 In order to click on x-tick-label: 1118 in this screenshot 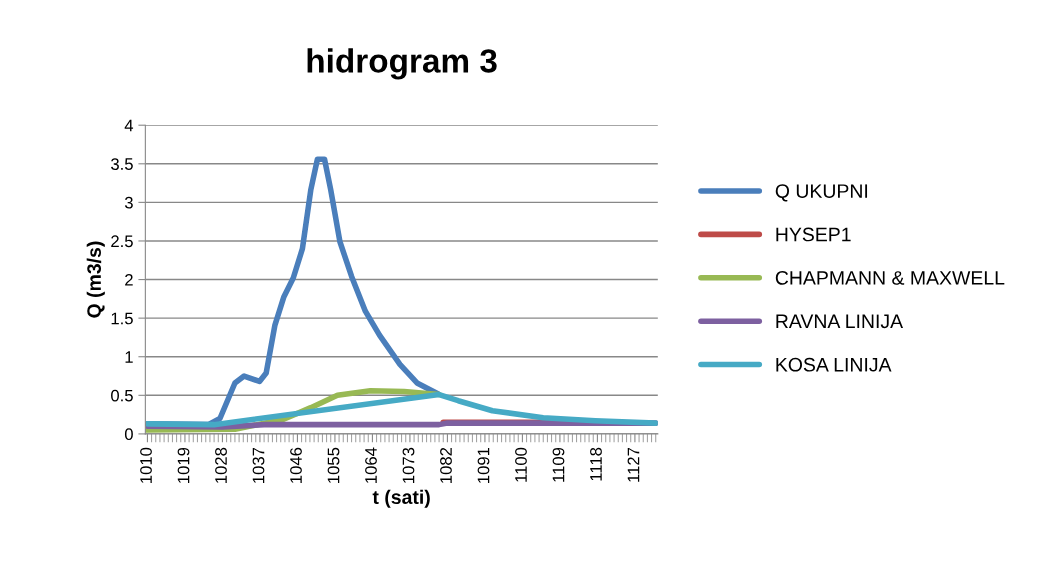, I will do `click(596, 464)`.